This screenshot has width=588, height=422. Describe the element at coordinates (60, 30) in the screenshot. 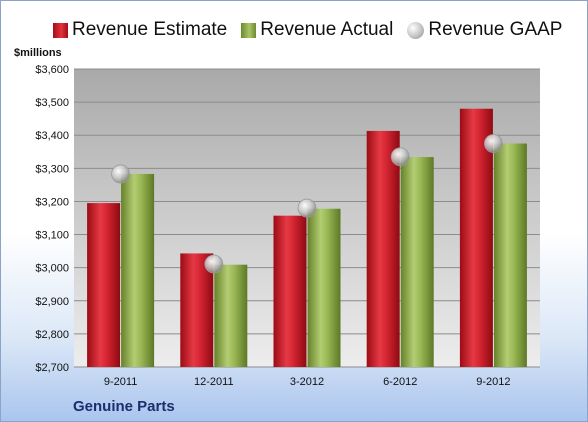

I see `legend-swatch-estimate` at that location.